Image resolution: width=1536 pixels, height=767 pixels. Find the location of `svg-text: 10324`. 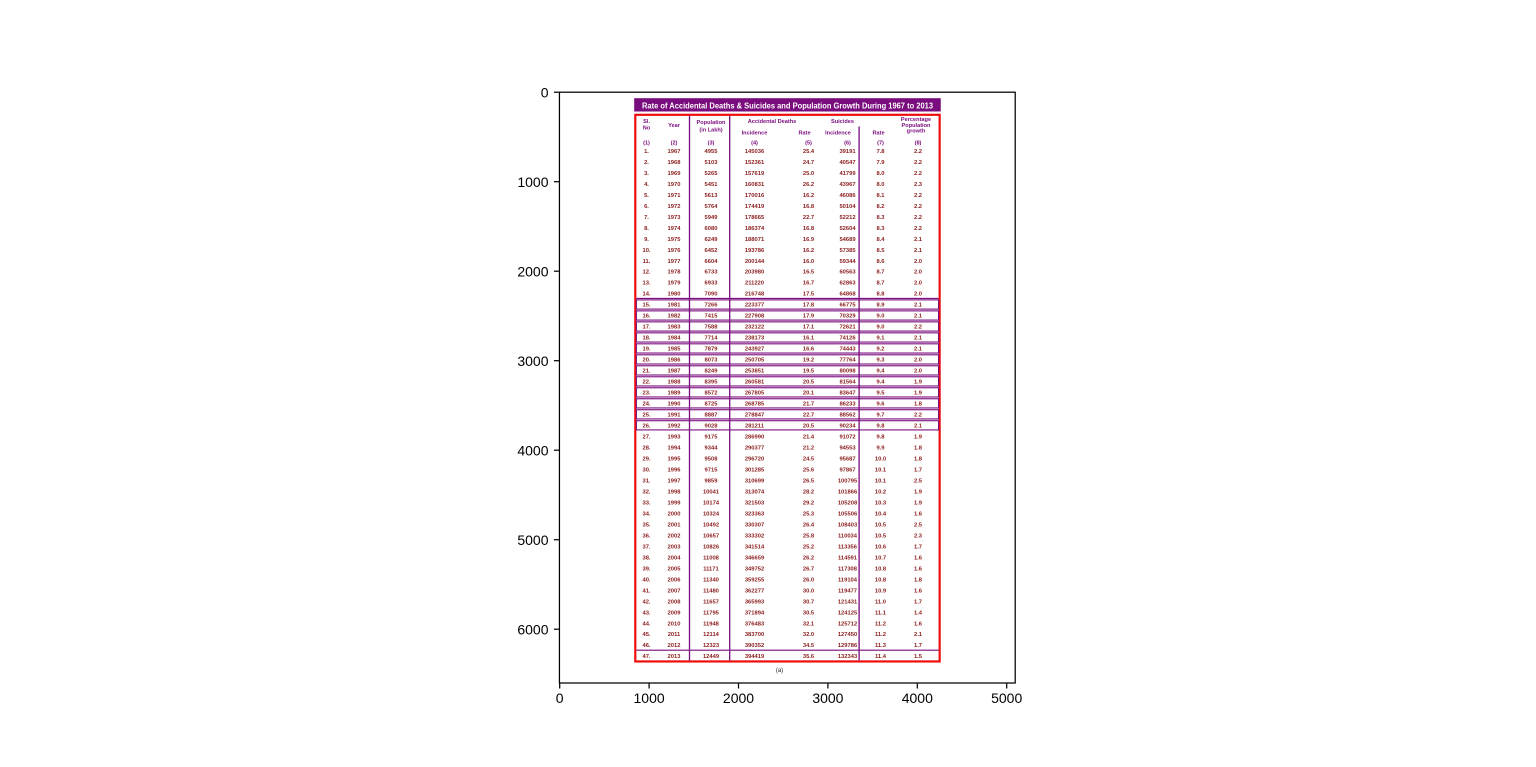

svg-text: 10324 is located at coordinates (711, 514).